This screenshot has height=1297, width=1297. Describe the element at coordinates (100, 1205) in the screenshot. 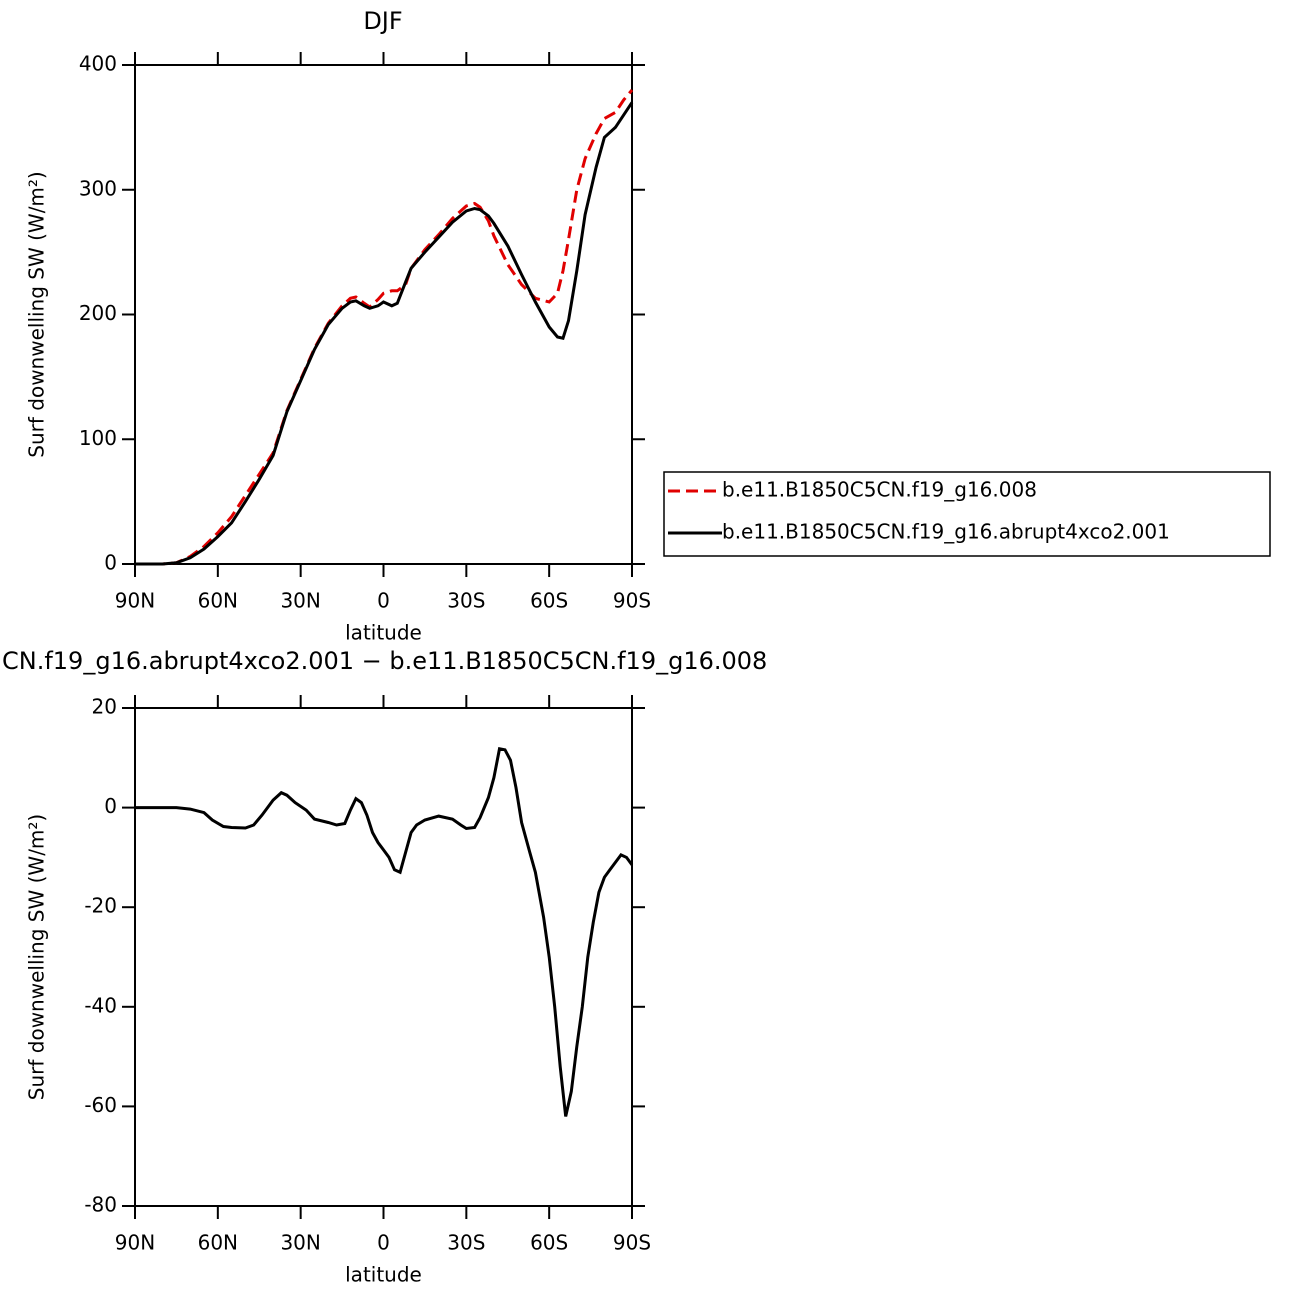

I see `y-tick-label: -80` at that location.